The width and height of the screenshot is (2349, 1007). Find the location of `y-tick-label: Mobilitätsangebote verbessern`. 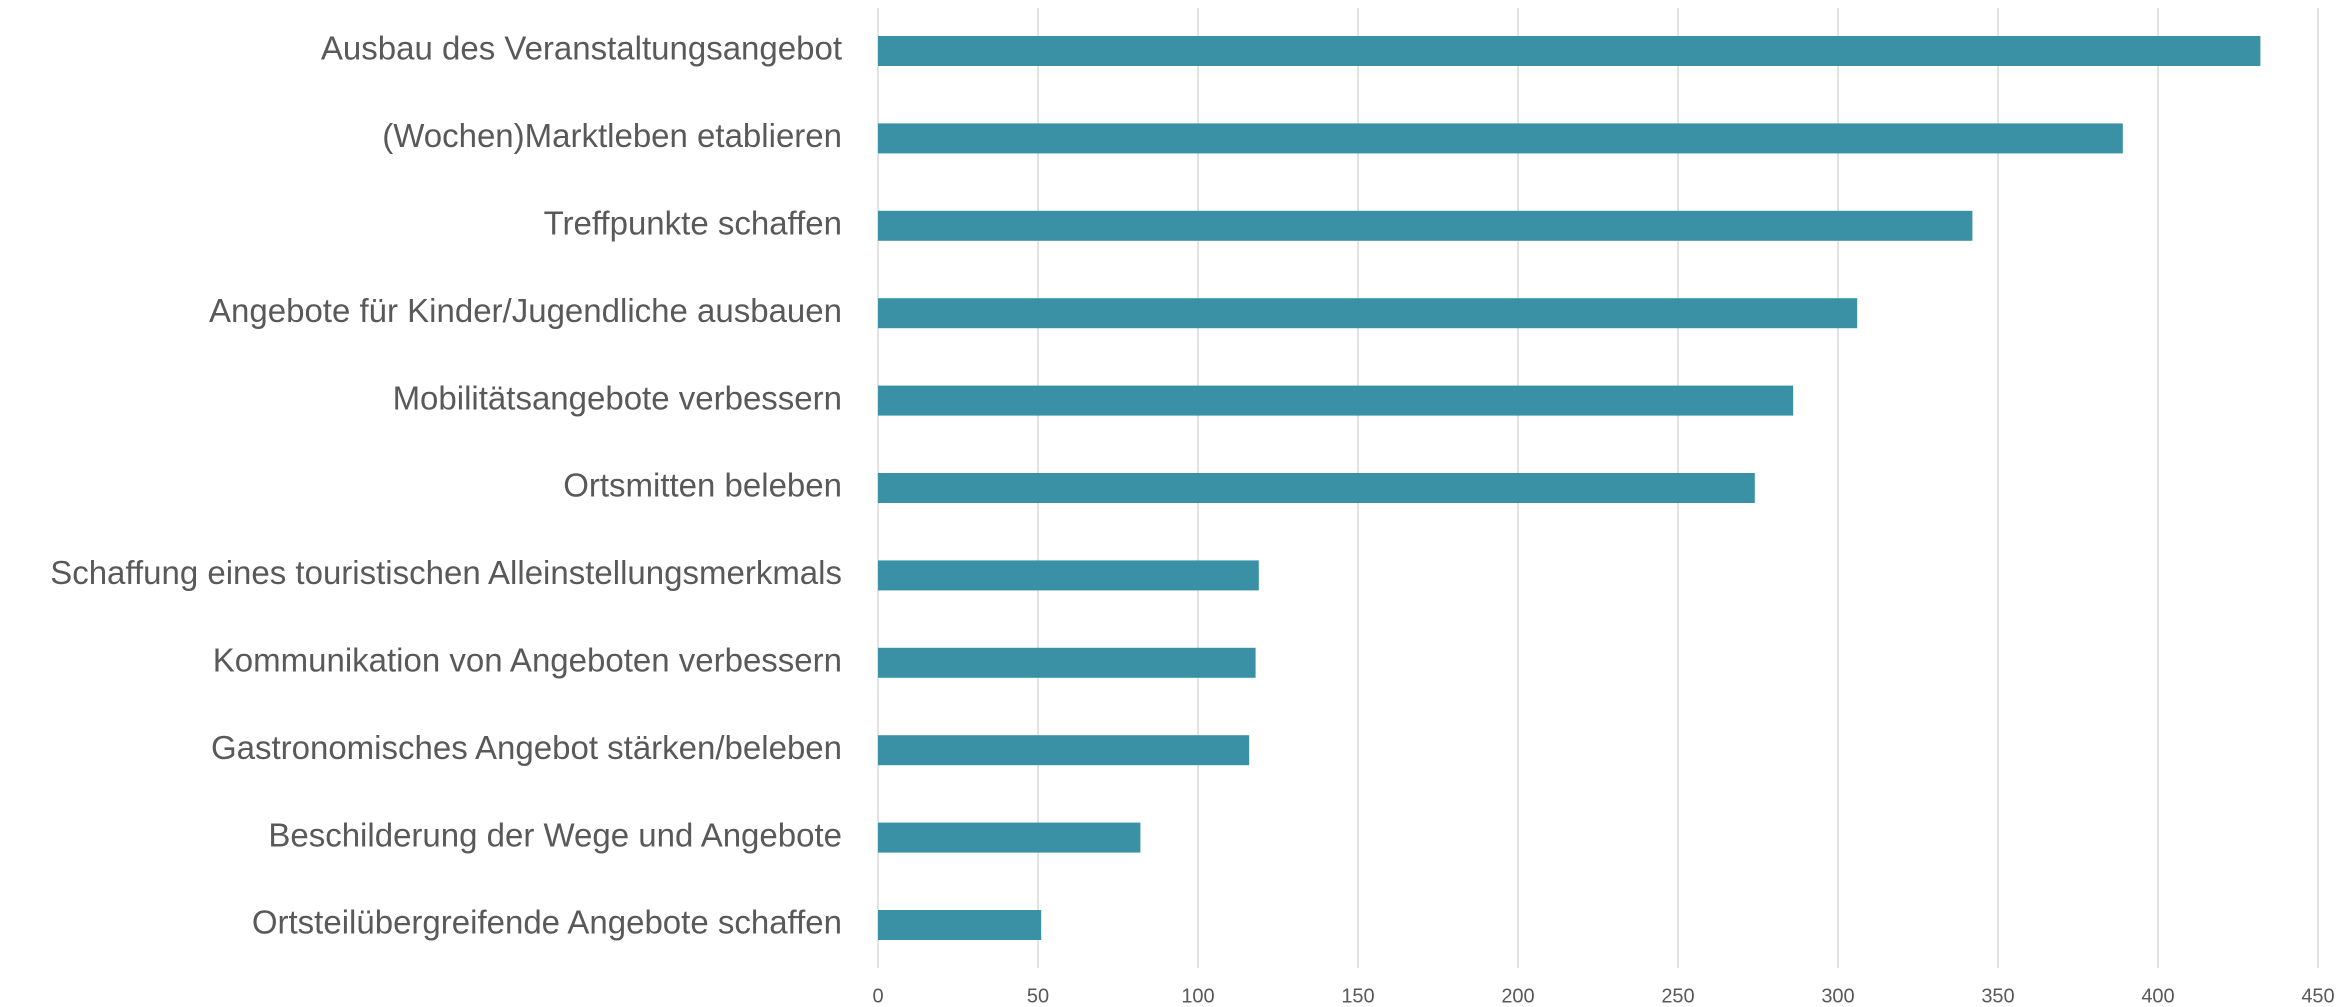

y-tick-label: Mobilitätsangebote verbessern is located at coordinates (617, 397).